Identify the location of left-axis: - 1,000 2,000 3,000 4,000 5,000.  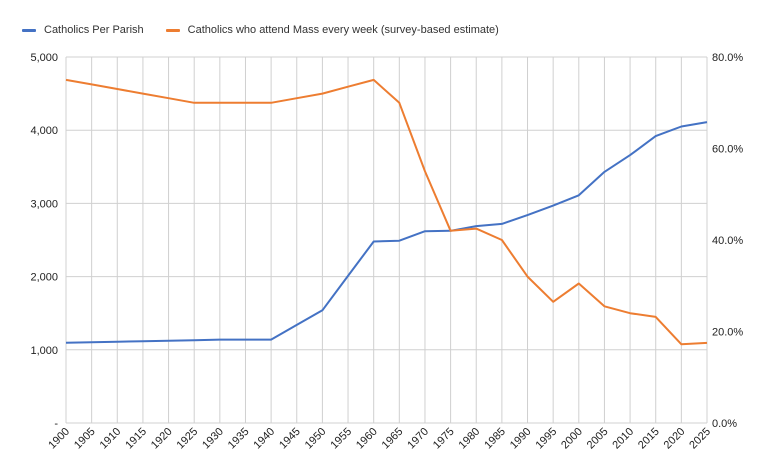
(44, 241).